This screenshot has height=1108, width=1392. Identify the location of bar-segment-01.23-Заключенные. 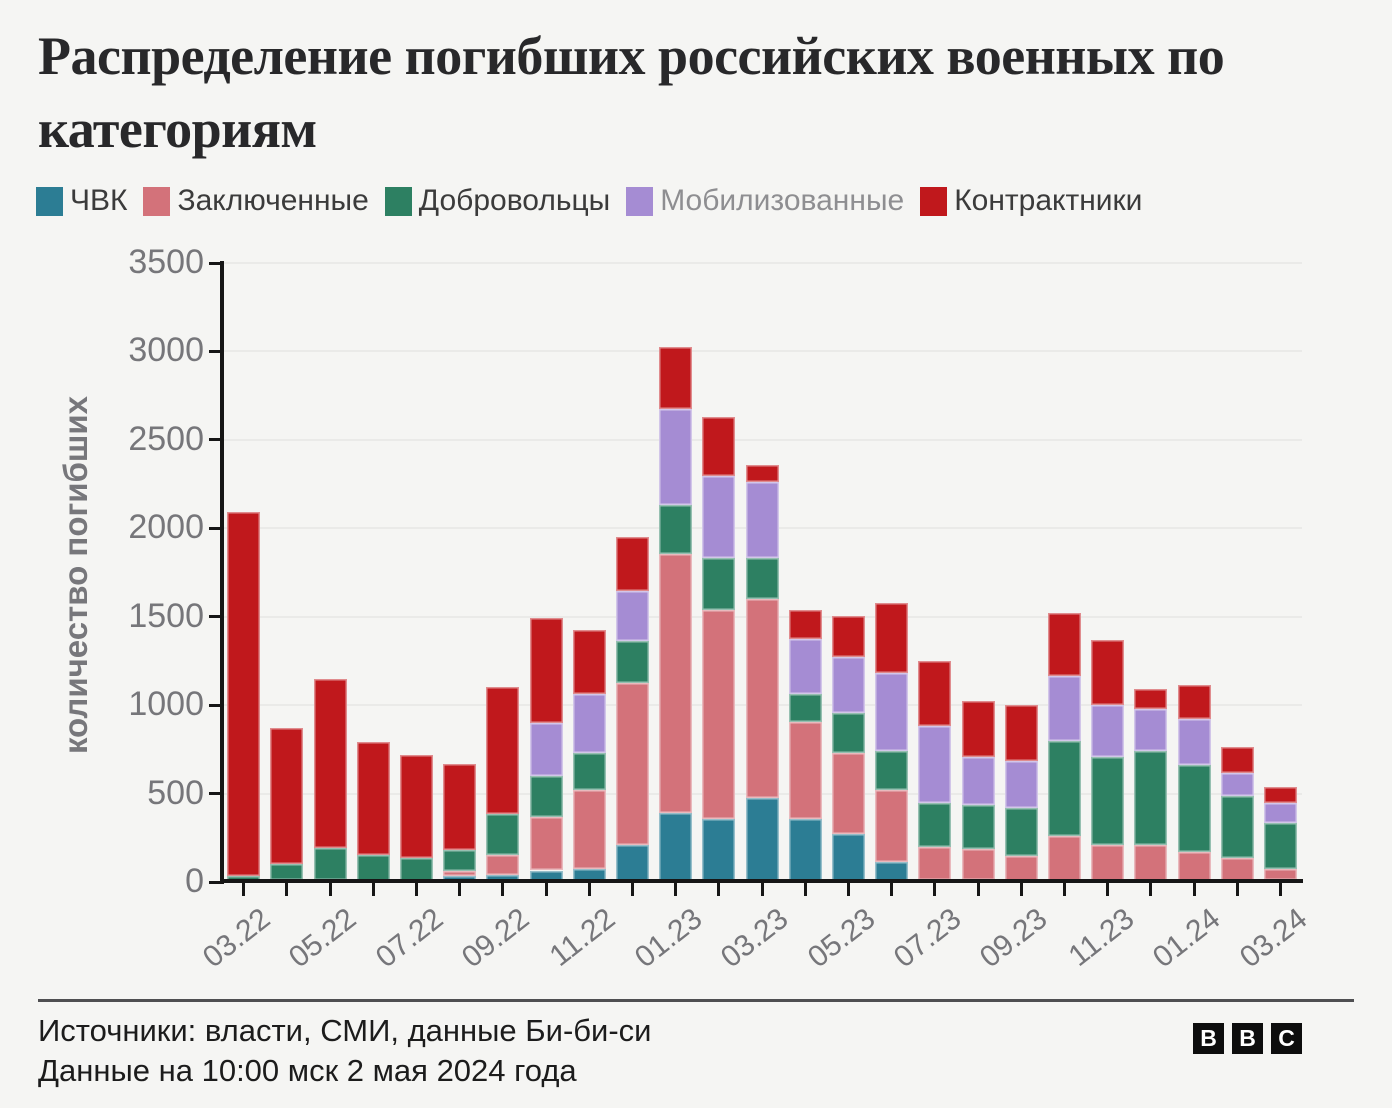
(676, 683).